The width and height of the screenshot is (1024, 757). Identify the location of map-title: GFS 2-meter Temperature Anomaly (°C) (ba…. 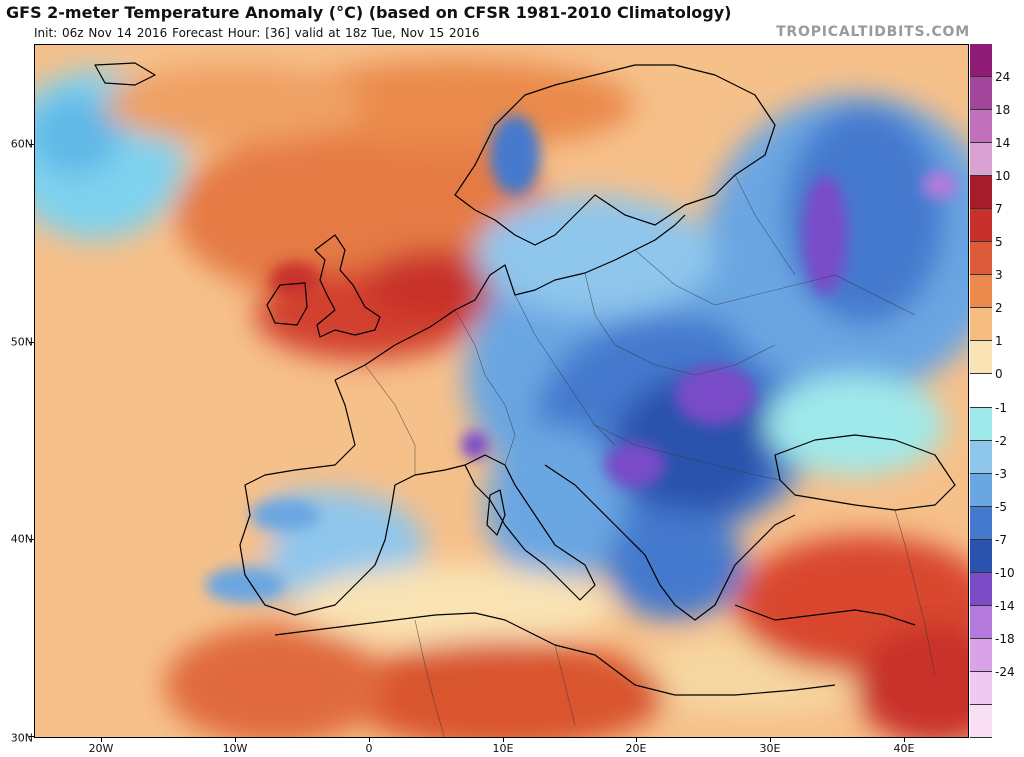
(369, 12).